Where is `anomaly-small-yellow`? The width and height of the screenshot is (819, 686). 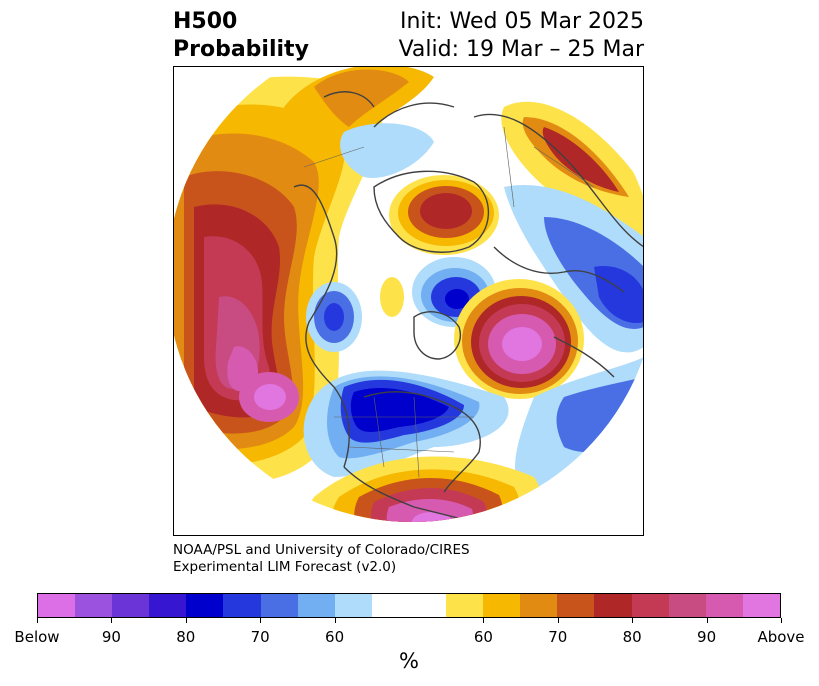
anomaly-small-yellow is located at coordinates (392, 297).